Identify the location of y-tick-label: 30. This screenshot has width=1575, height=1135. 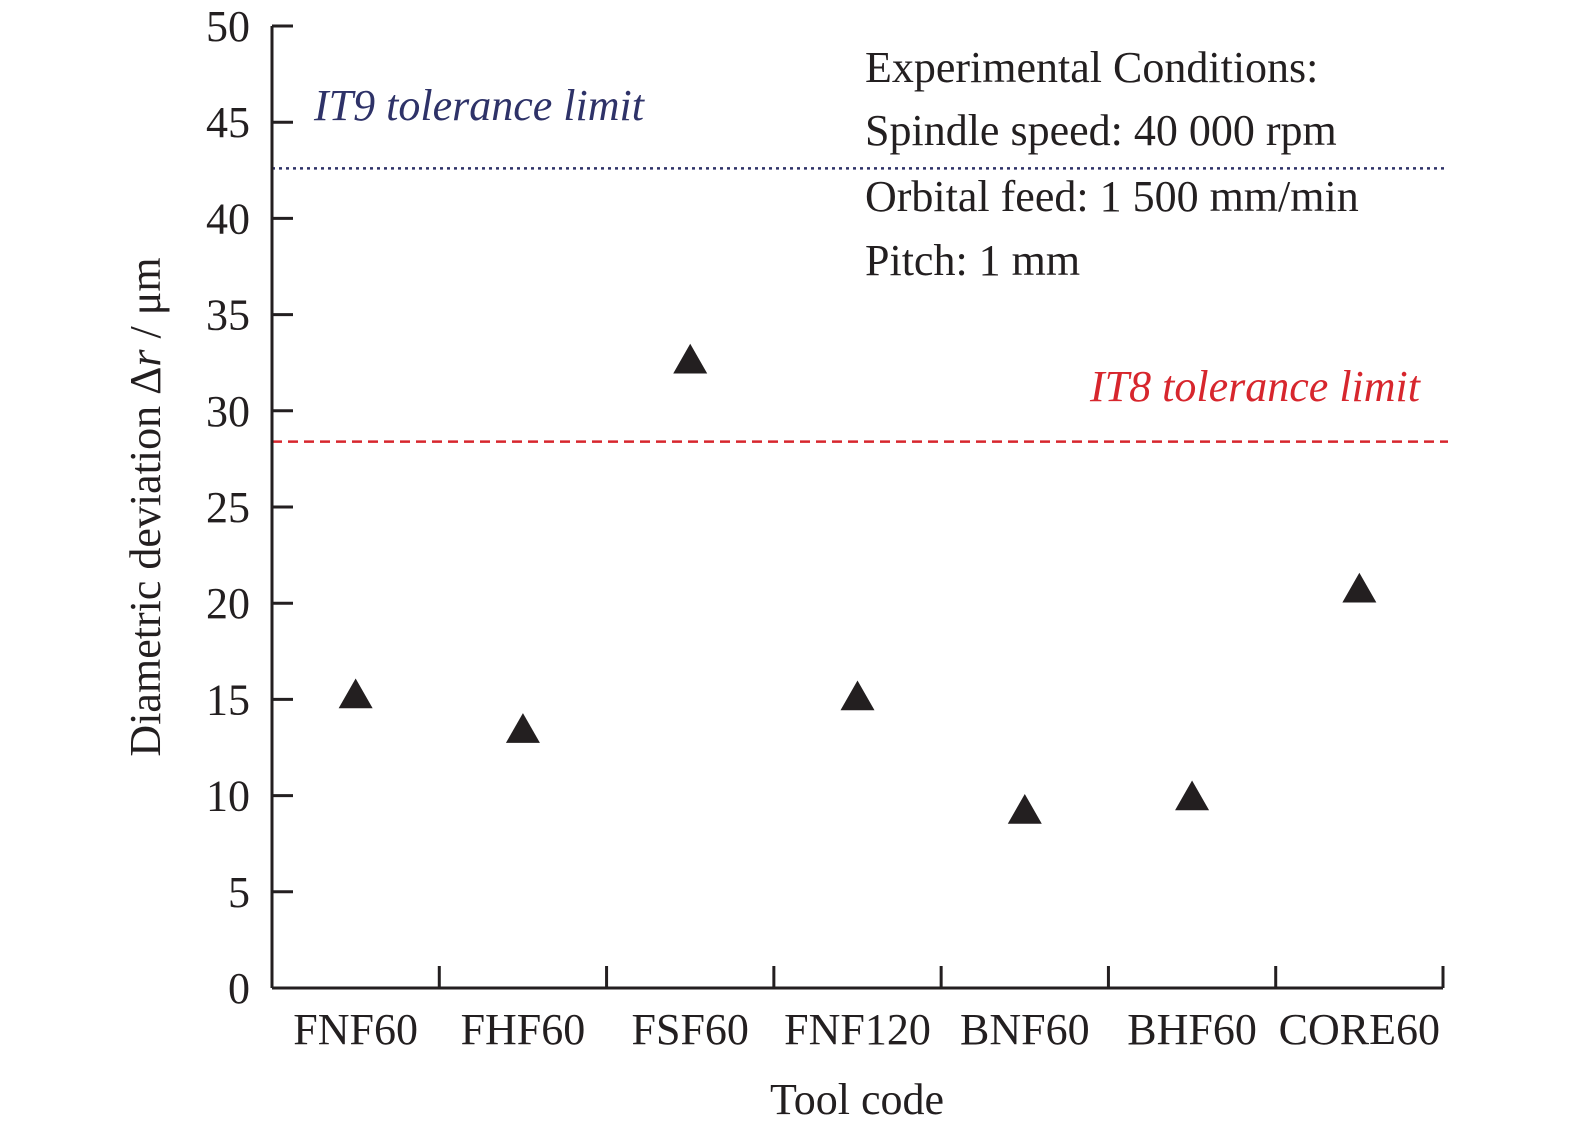
(228, 411).